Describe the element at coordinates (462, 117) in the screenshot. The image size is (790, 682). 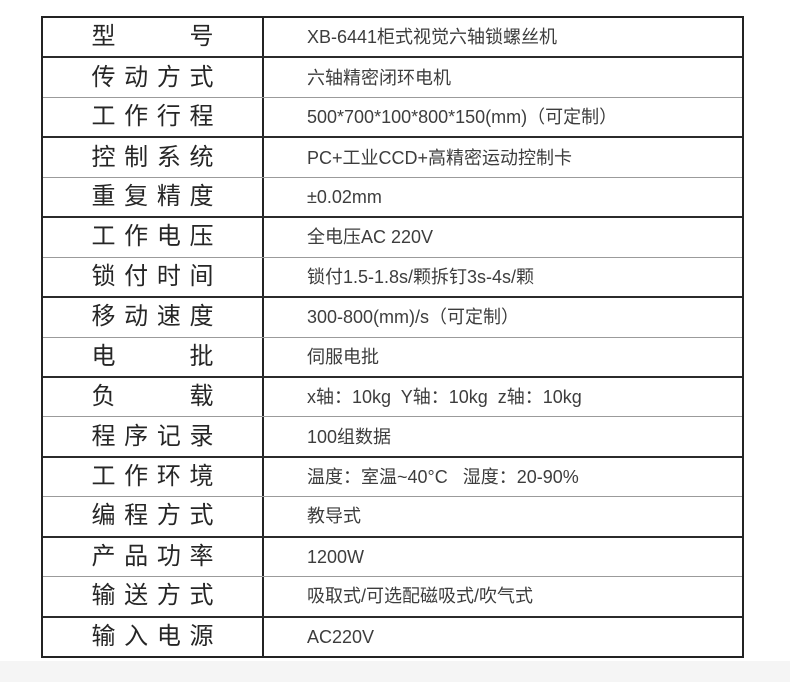
I see `spec-value: 500*700*100*800*150(mm)（可定制）` at that location.